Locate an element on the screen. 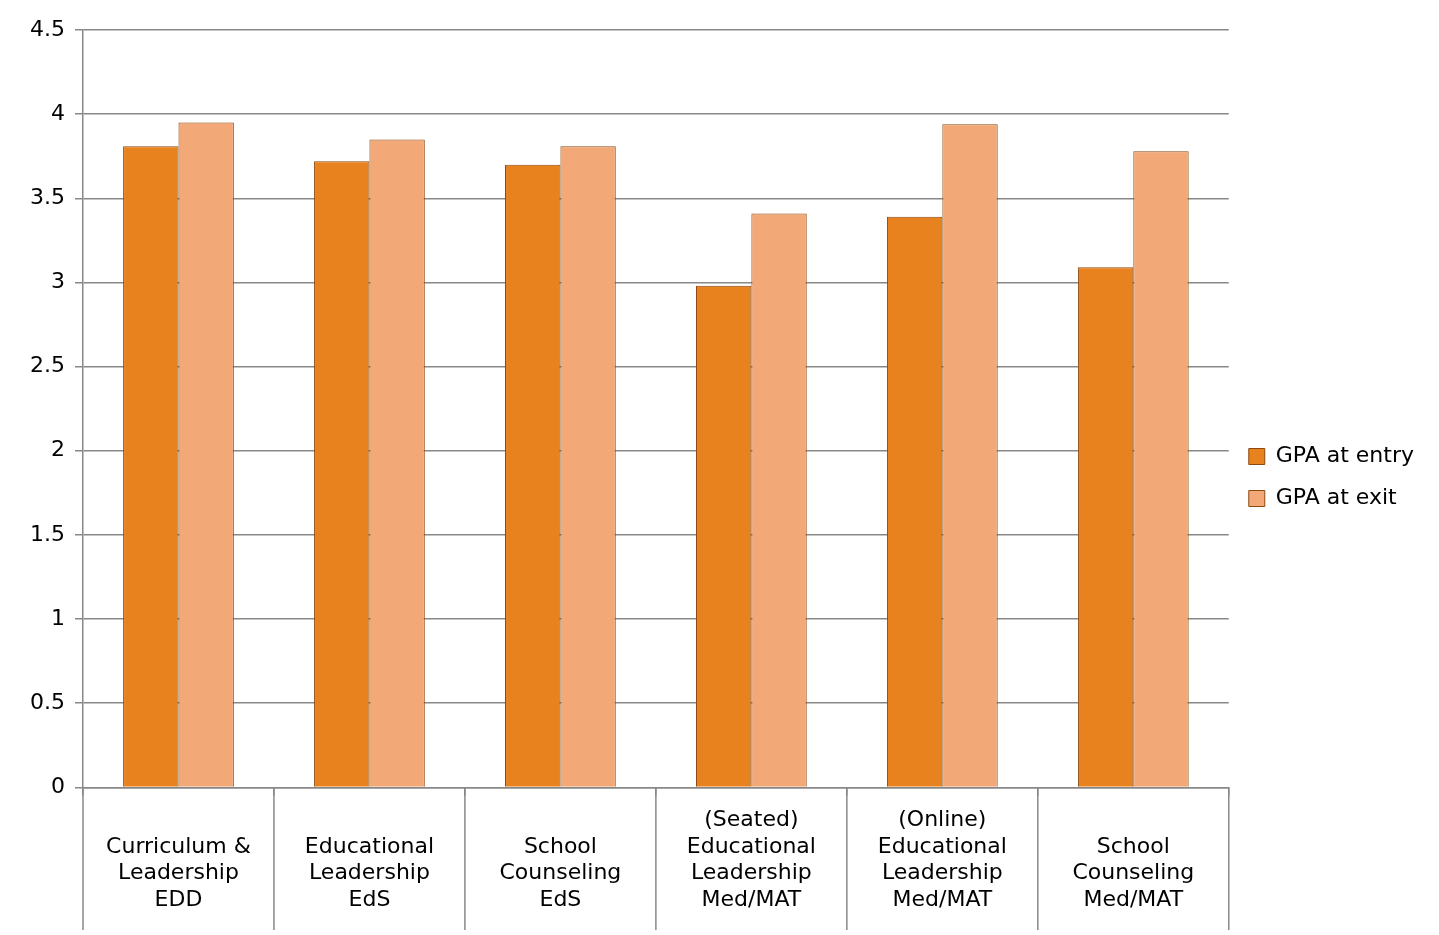  legend-label: GPA at entry is located at coordinates (1345, 455).